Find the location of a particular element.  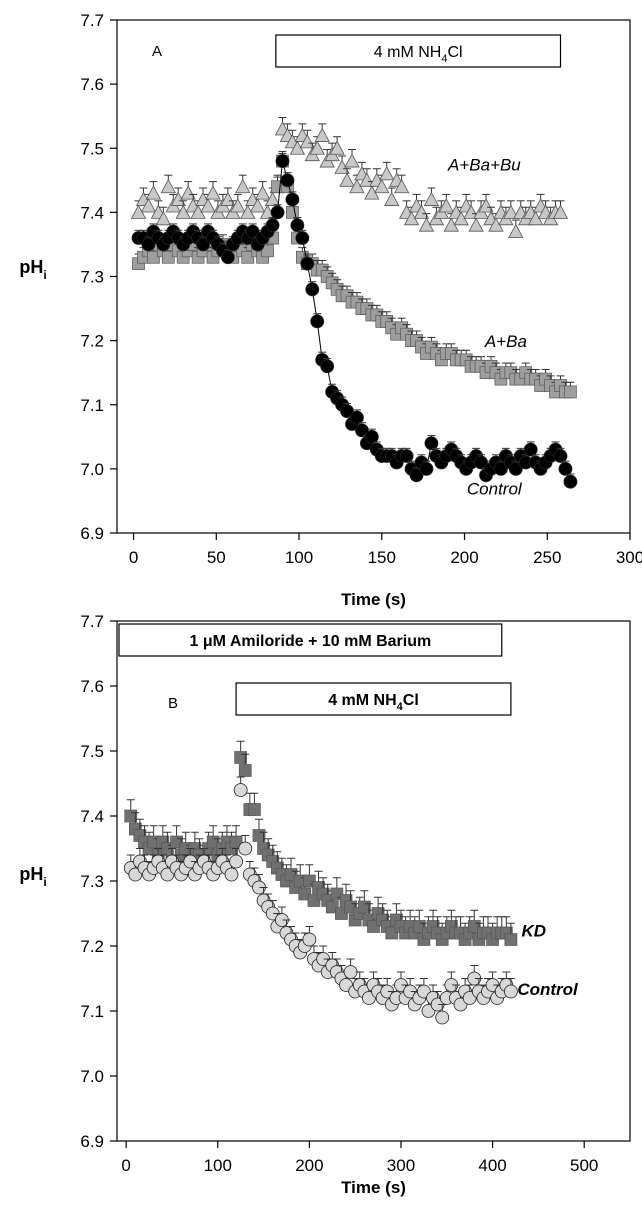

series-label: A+Ba+Bu is located at coordinates (484, 165).